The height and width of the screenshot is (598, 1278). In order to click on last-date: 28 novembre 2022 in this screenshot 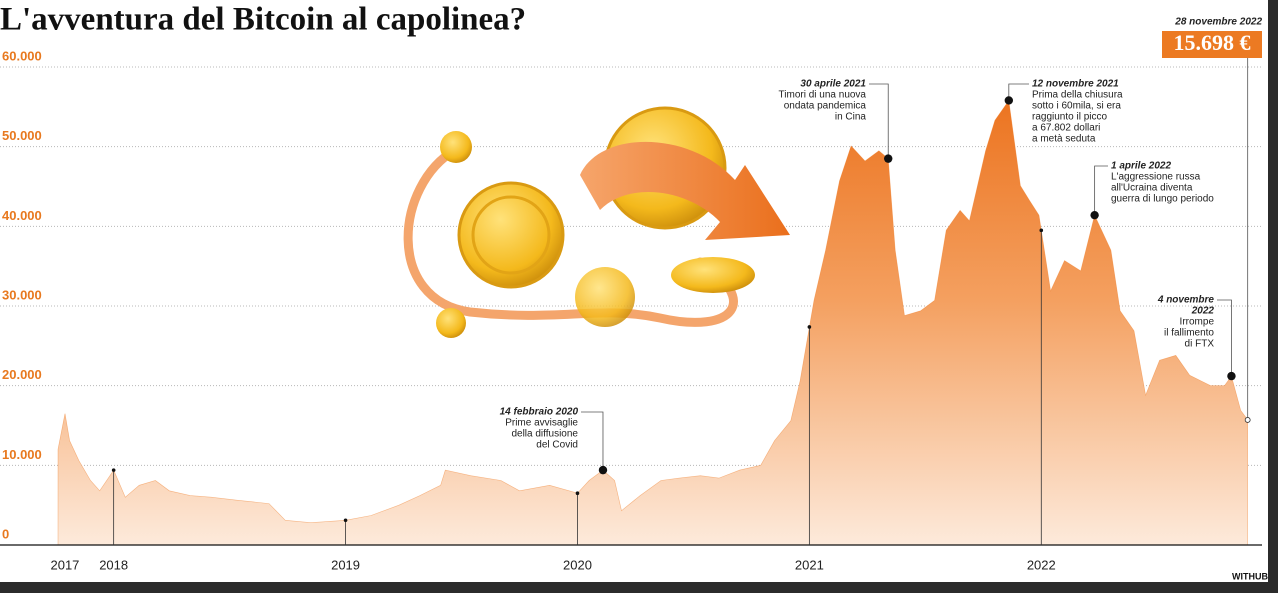, I will do `click(1218, 22)`.